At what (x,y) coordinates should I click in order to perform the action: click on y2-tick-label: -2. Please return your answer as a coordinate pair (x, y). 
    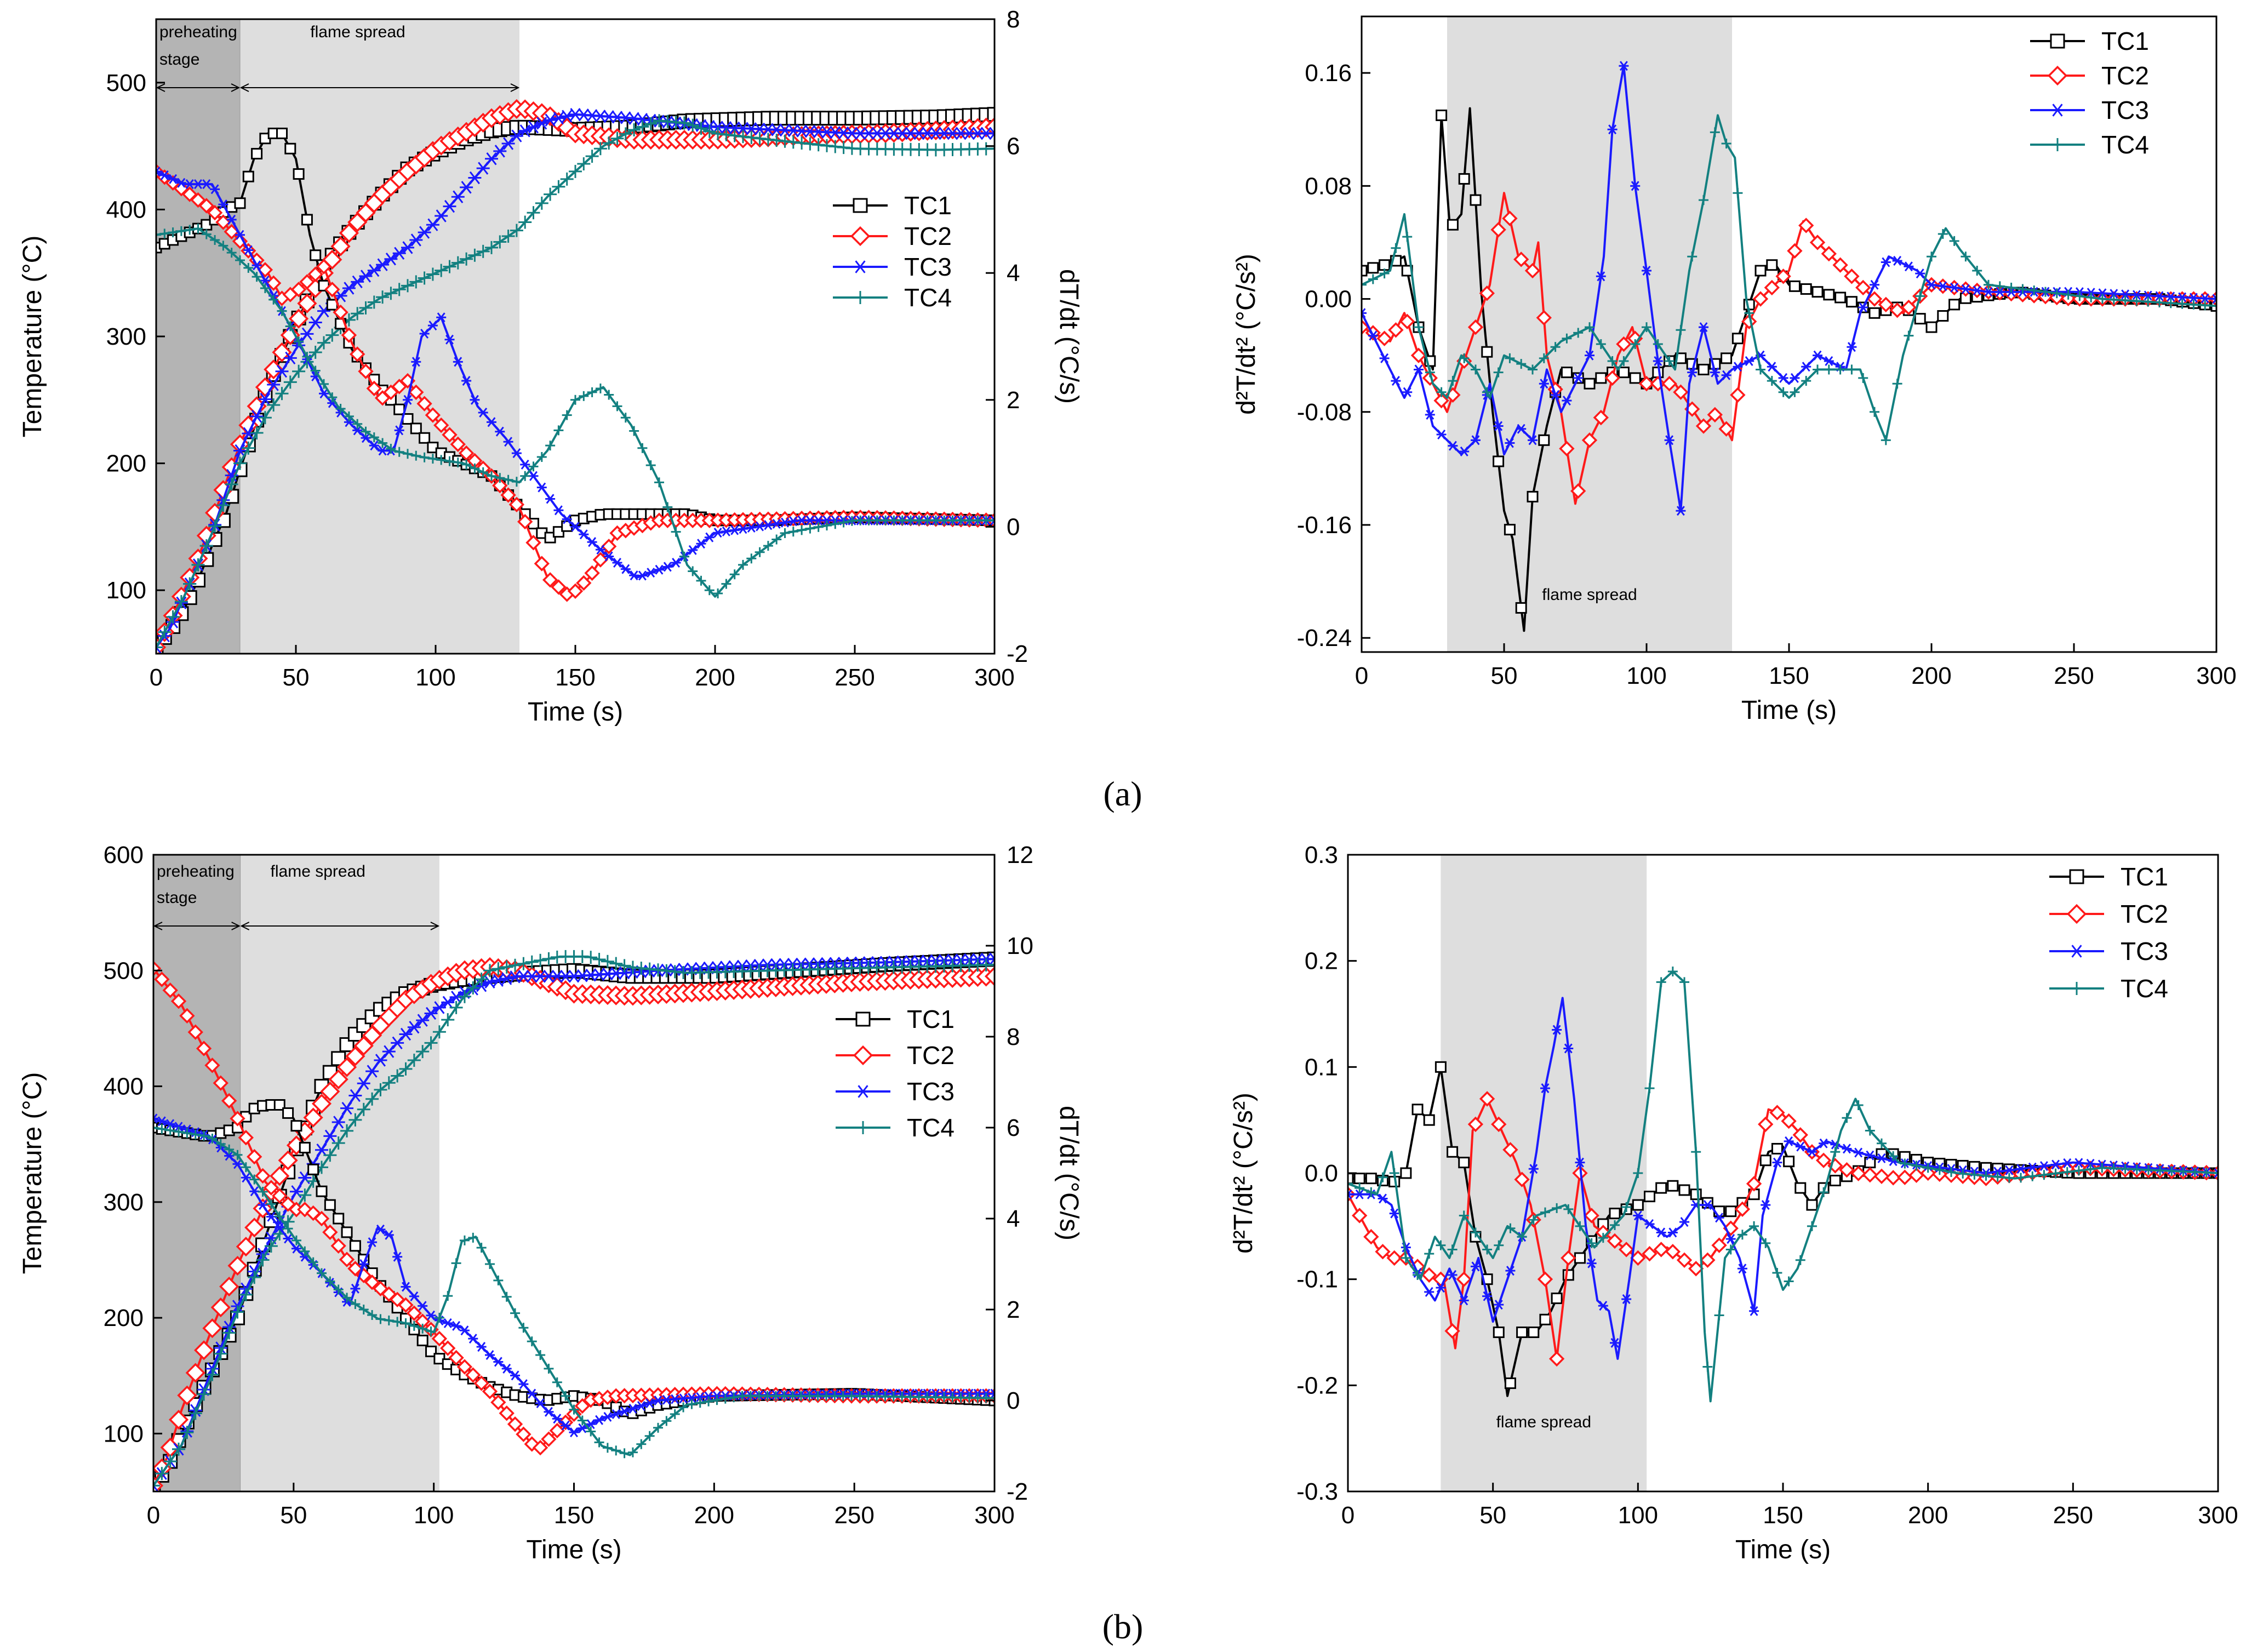
    Looking at the image, I should click on (1017, 1491).